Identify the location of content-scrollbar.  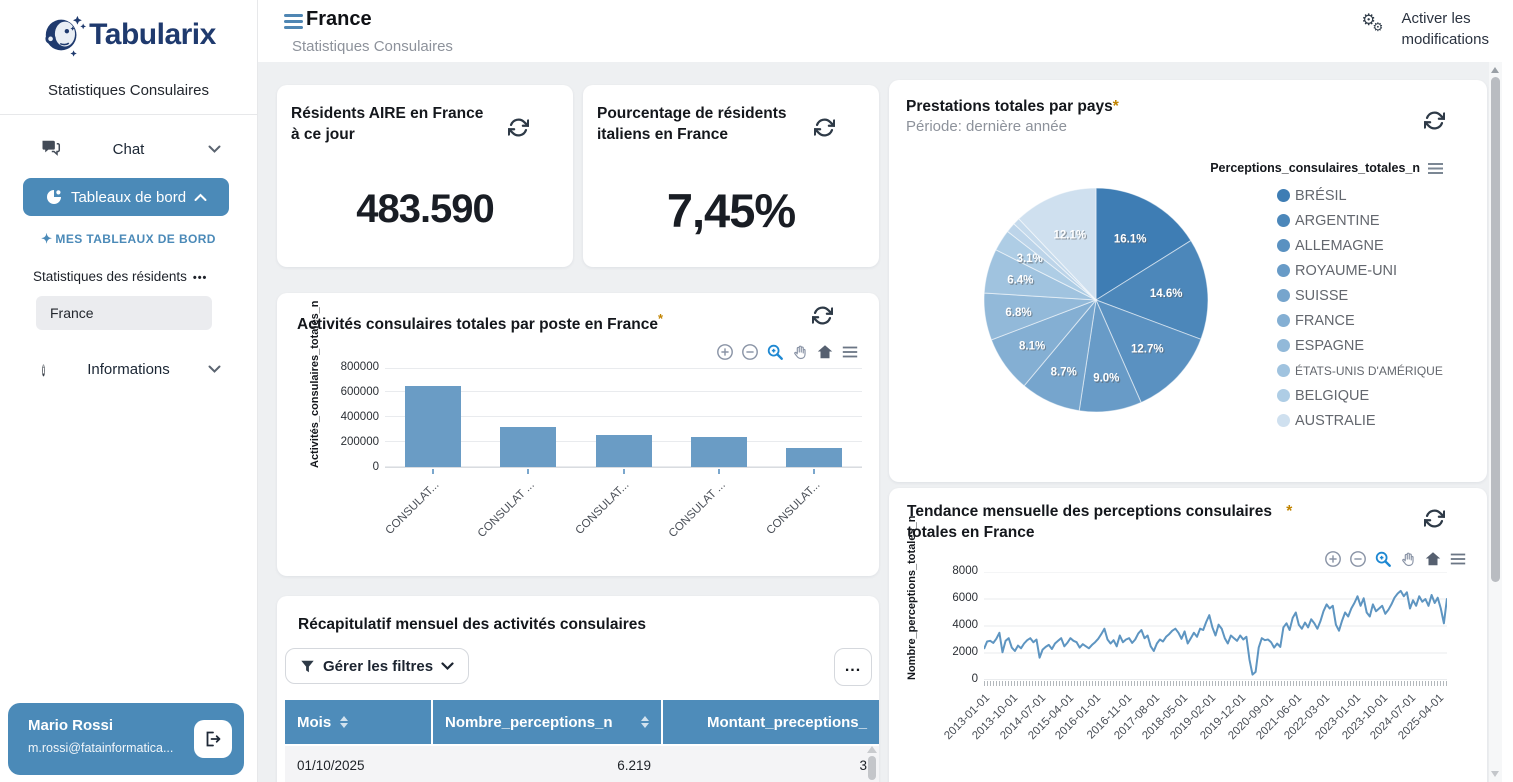
(1495, 422).